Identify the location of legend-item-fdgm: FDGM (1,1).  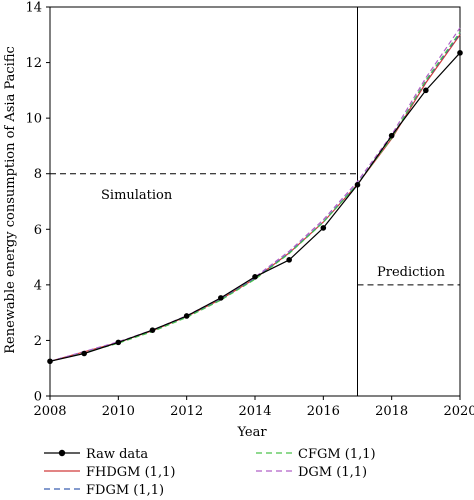
(104, 490).